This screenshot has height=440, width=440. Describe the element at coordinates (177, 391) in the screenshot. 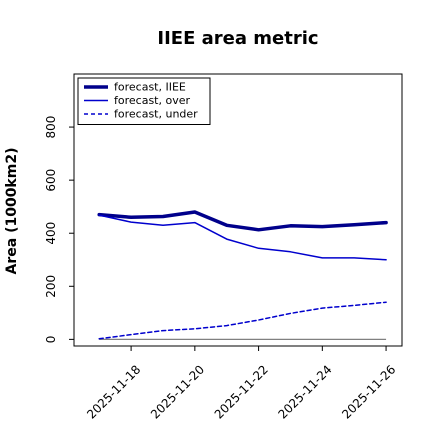

I see `x-tick-label: 2025-11-20` at that location.